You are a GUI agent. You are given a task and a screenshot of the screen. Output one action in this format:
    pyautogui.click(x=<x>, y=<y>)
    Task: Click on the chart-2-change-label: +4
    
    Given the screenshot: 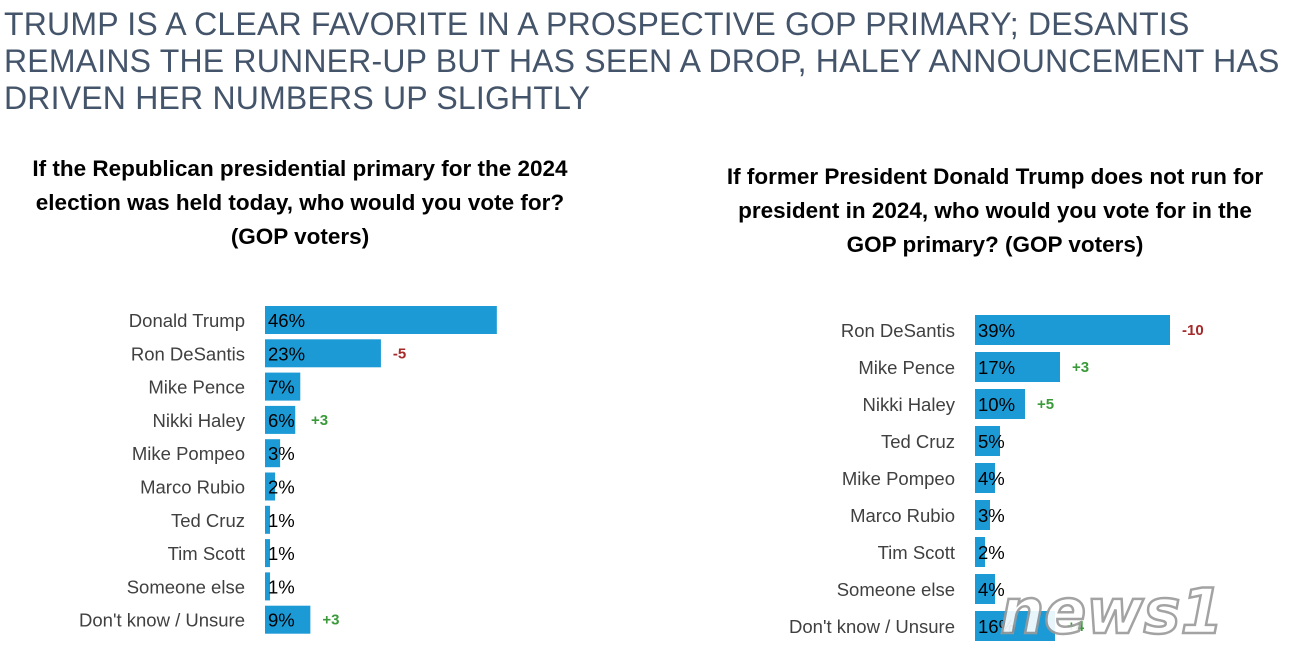 What is the action you would take?
    pyautogui.click(x=1076, y=626)
    